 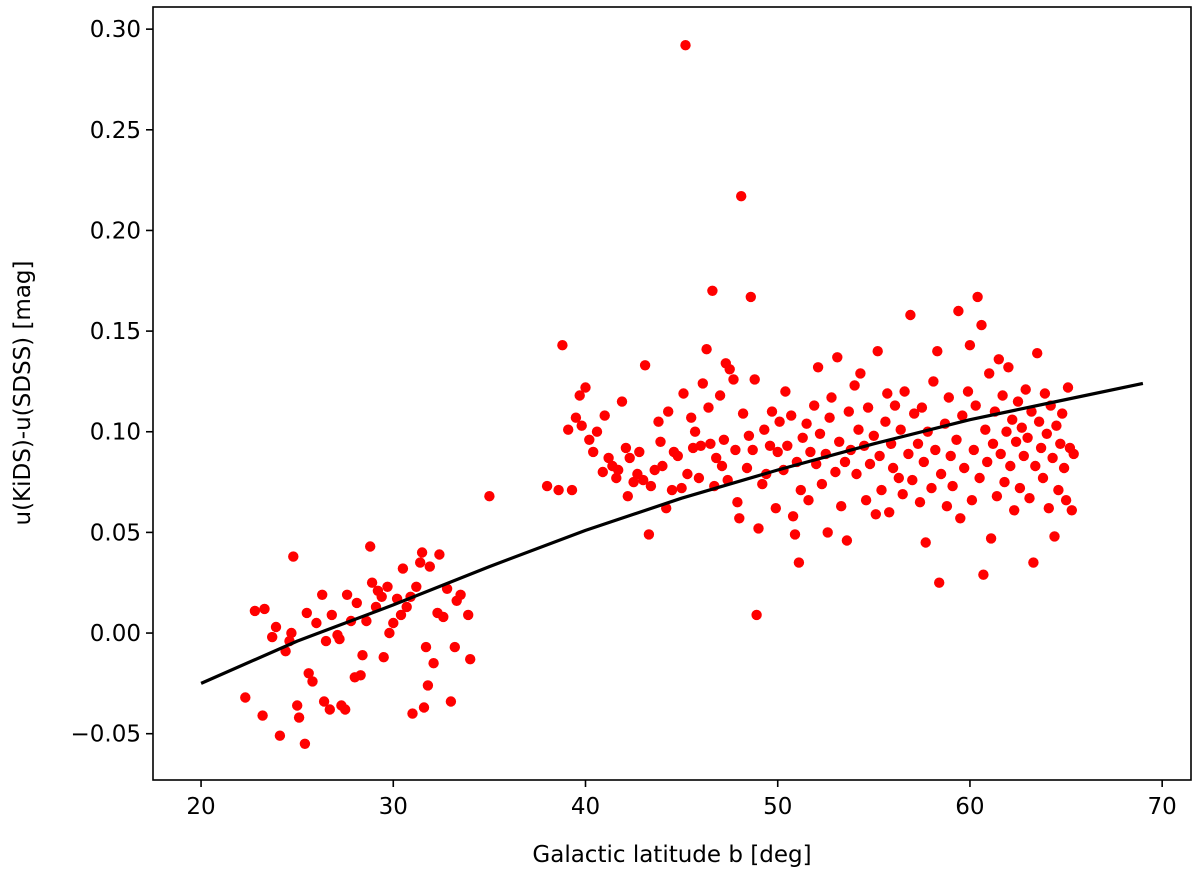 I want to click on x-tick-label: 30, so click(x=393, y=807).